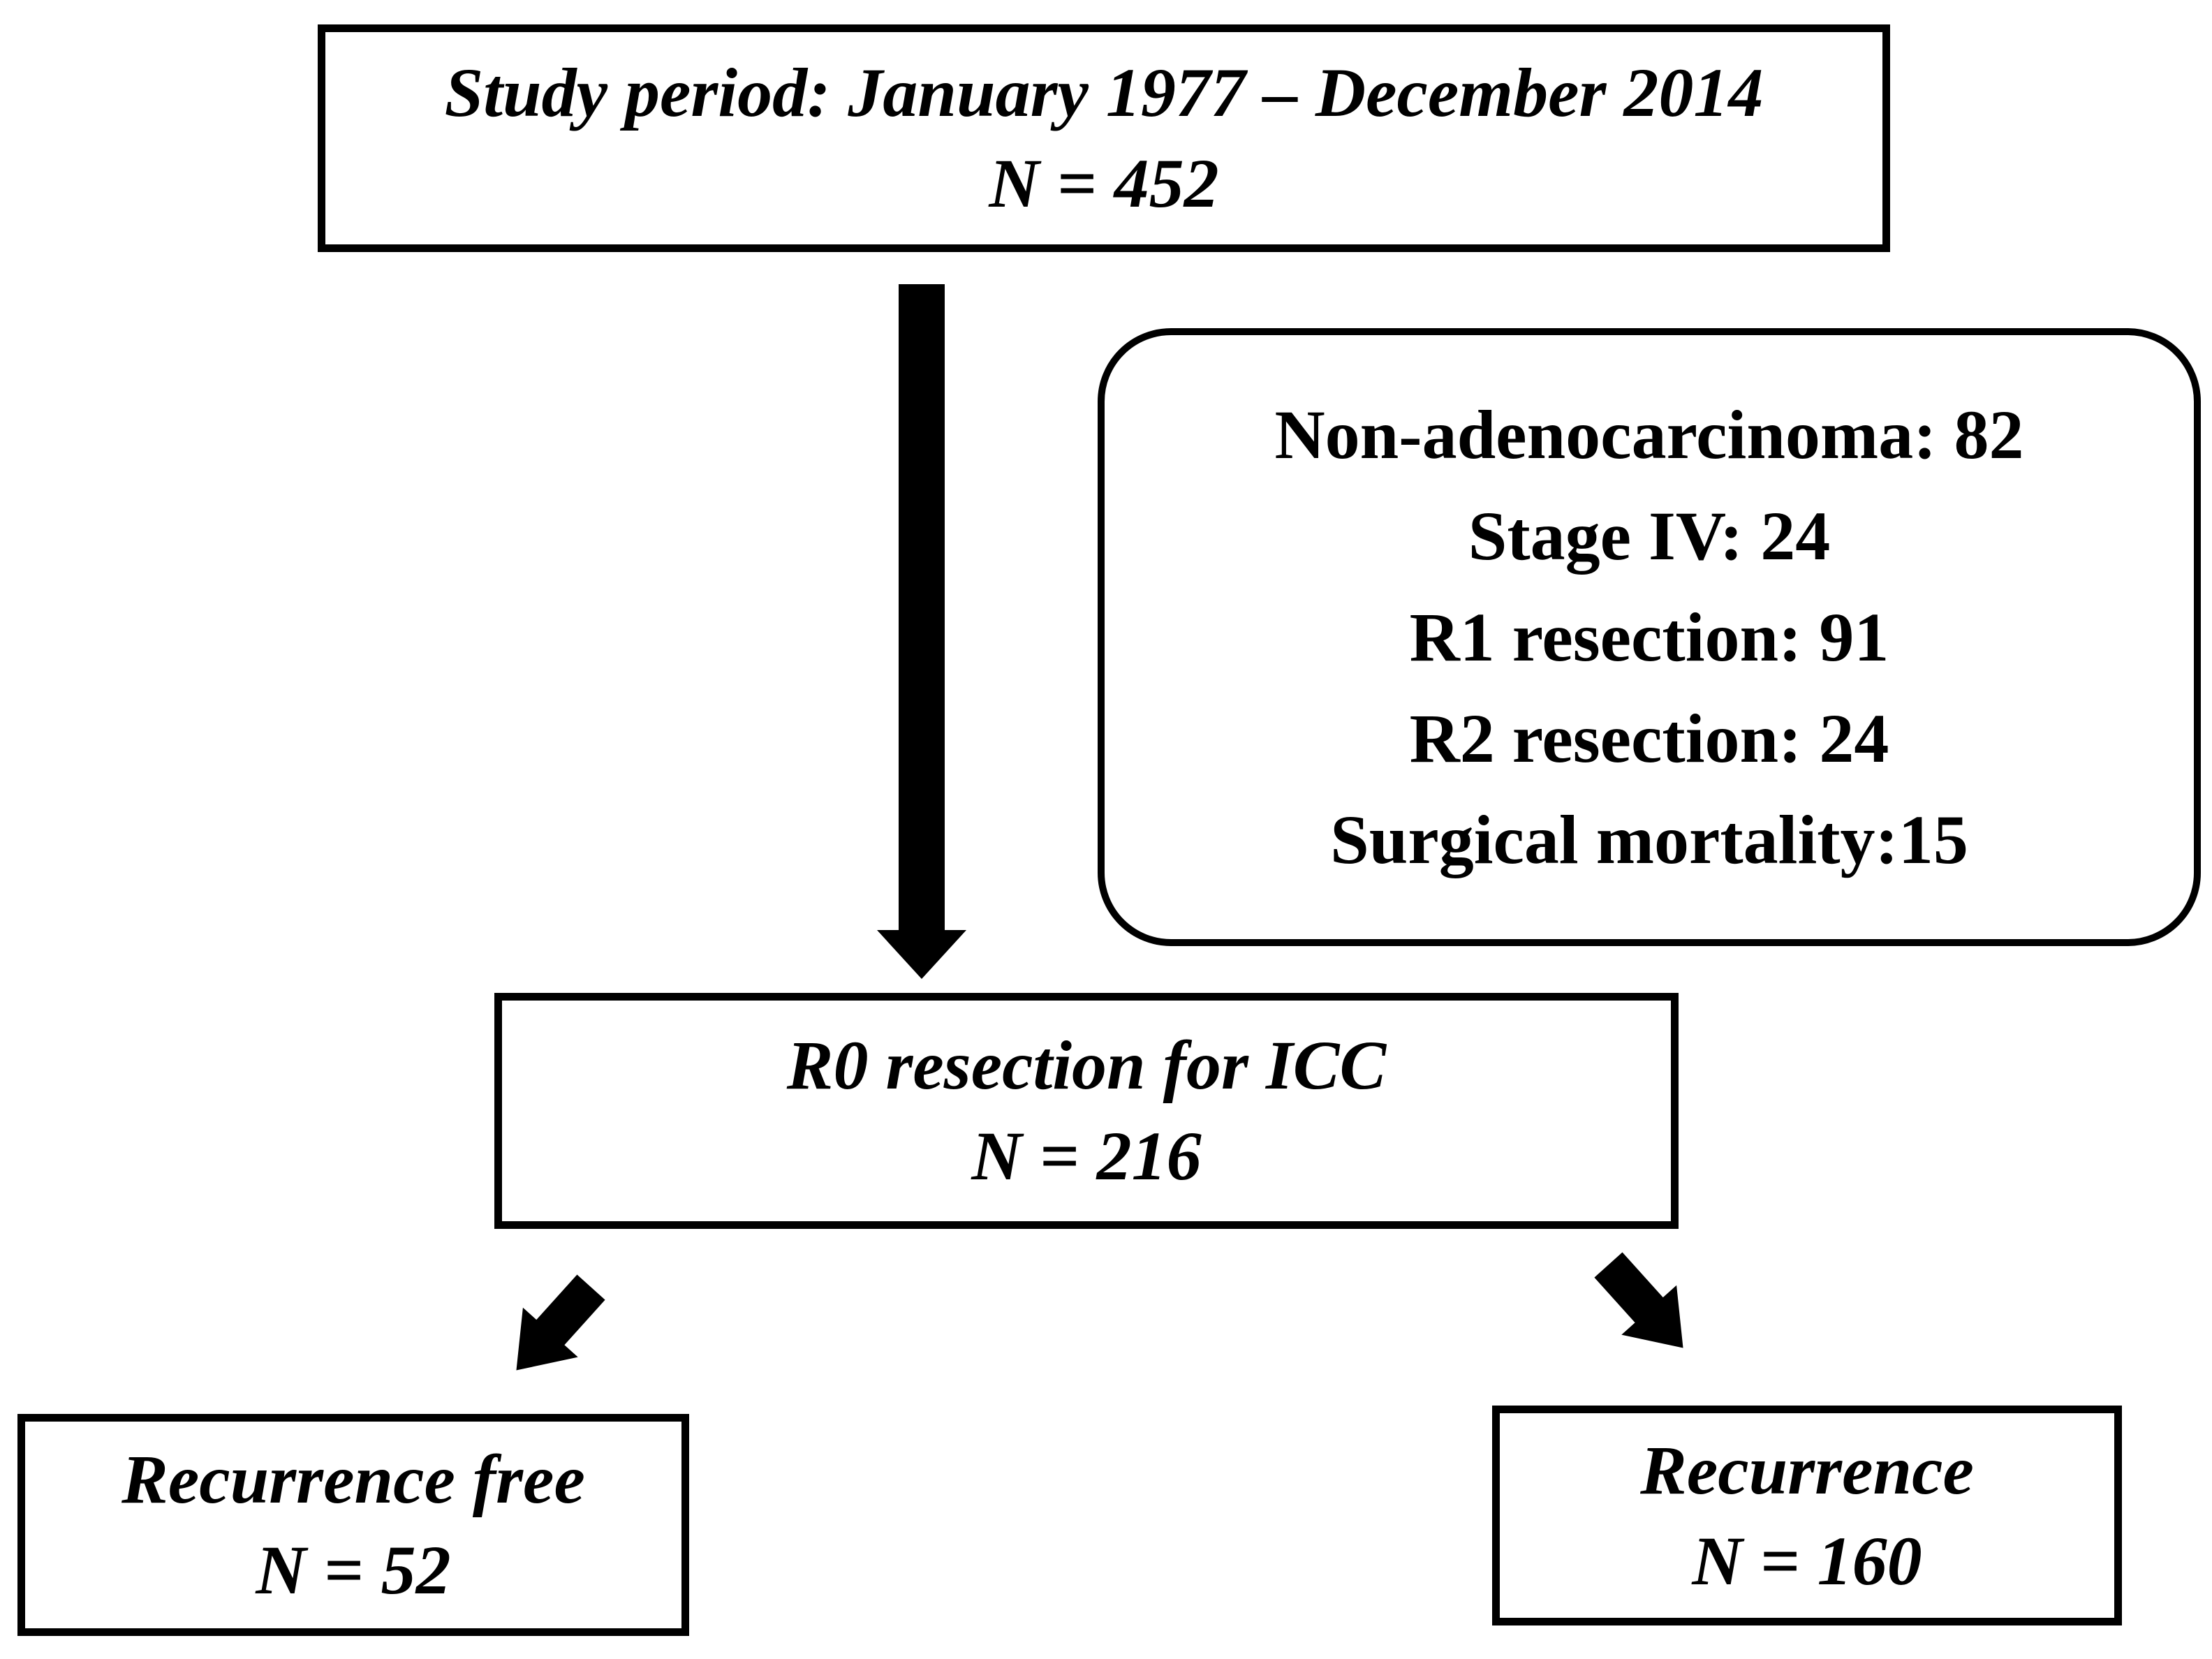 The width and height of the screenshot is (2212, 1659). Describe the element at coordinates (1807, 1515) in the screenshot. I see `recurrence-box: Recurrence N = 160` at that location.